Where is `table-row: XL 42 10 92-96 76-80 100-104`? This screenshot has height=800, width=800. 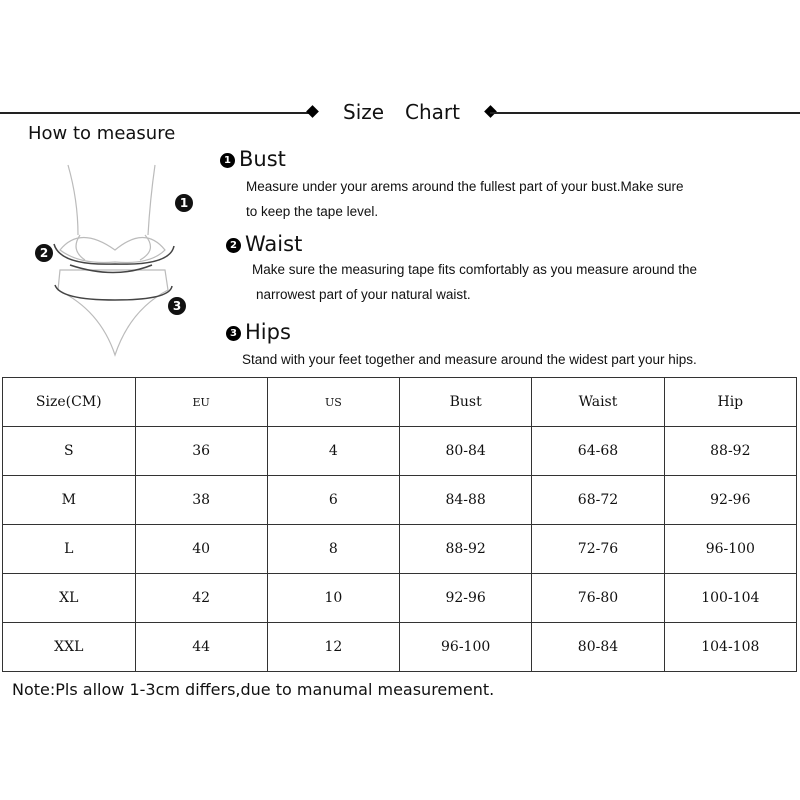
table-row: XL 42 10 92-96 76-80 100-104 is located at coordinates (400, 598).